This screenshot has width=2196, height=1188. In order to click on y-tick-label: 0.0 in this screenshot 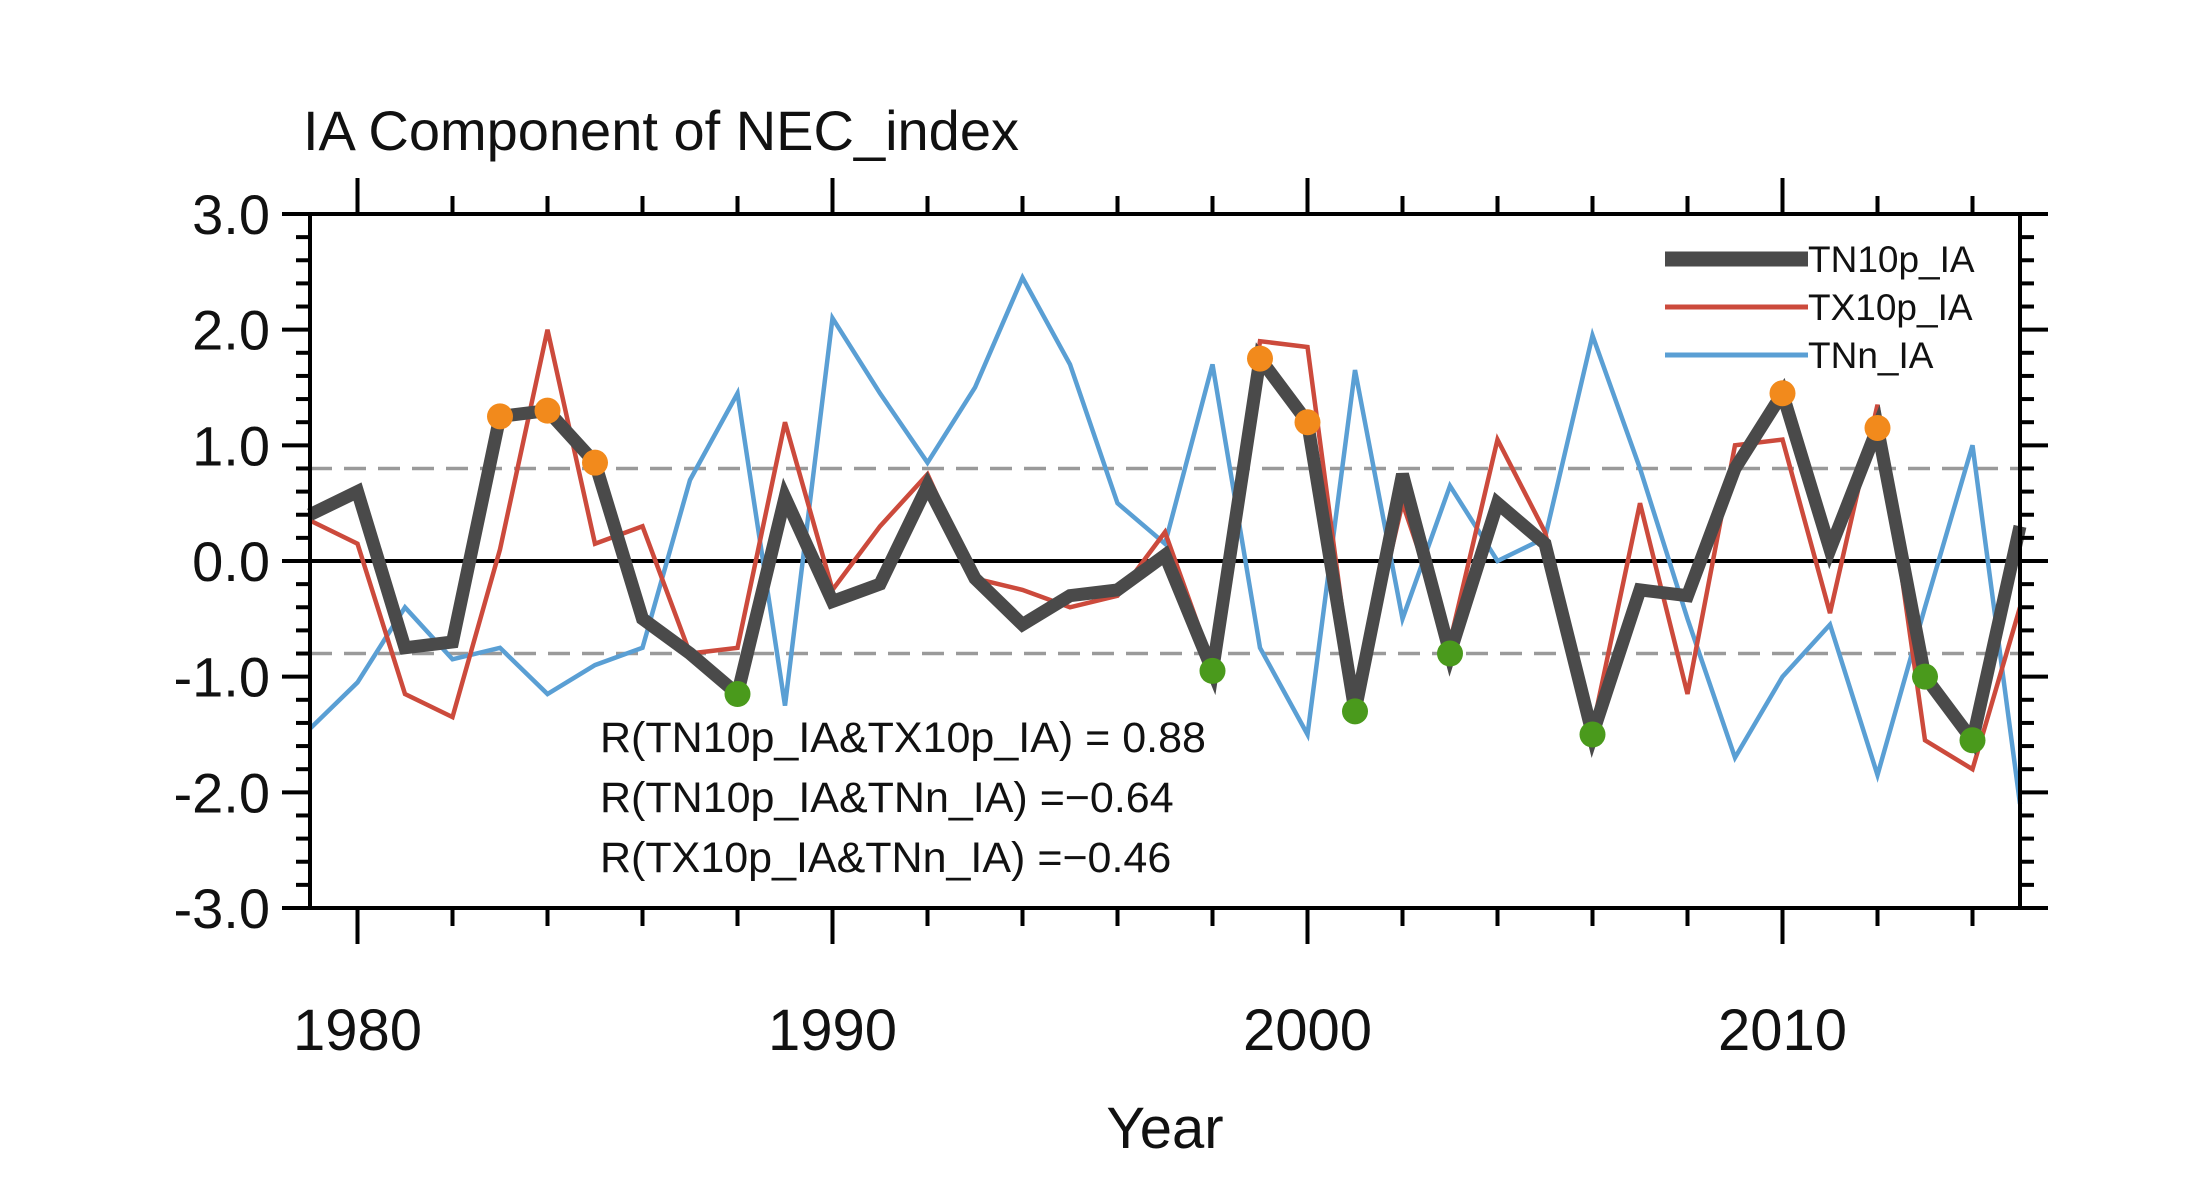, I will do `click(231, 561)`.